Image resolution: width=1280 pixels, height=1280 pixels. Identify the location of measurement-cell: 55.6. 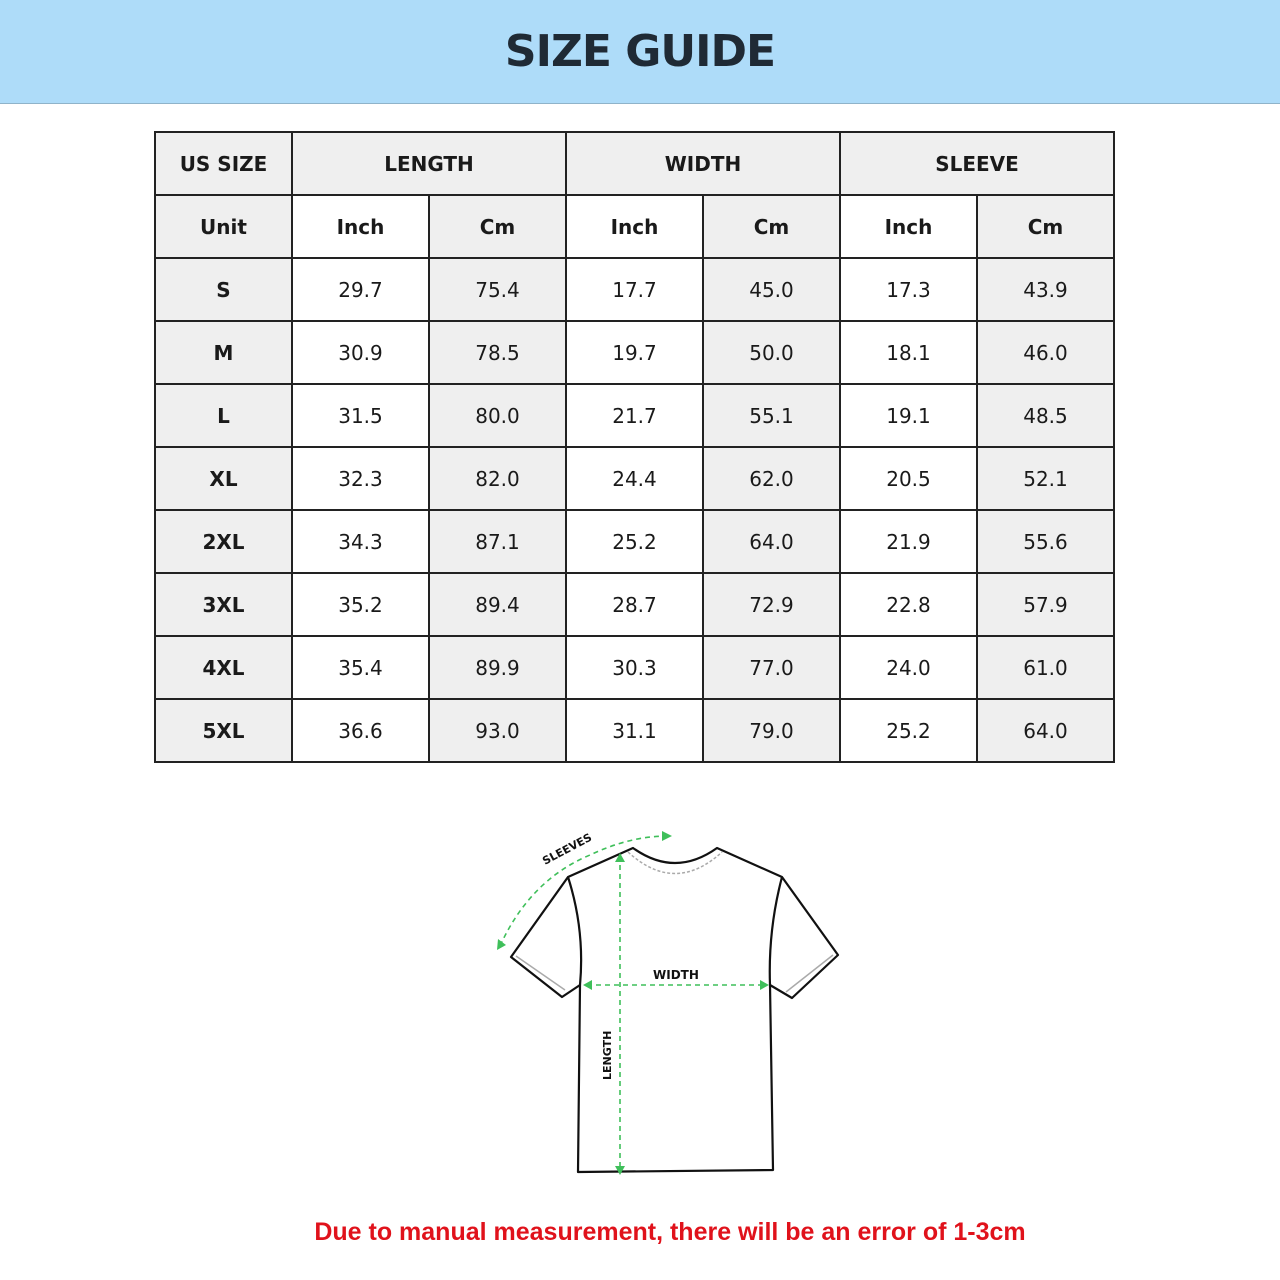
(1045, 541).